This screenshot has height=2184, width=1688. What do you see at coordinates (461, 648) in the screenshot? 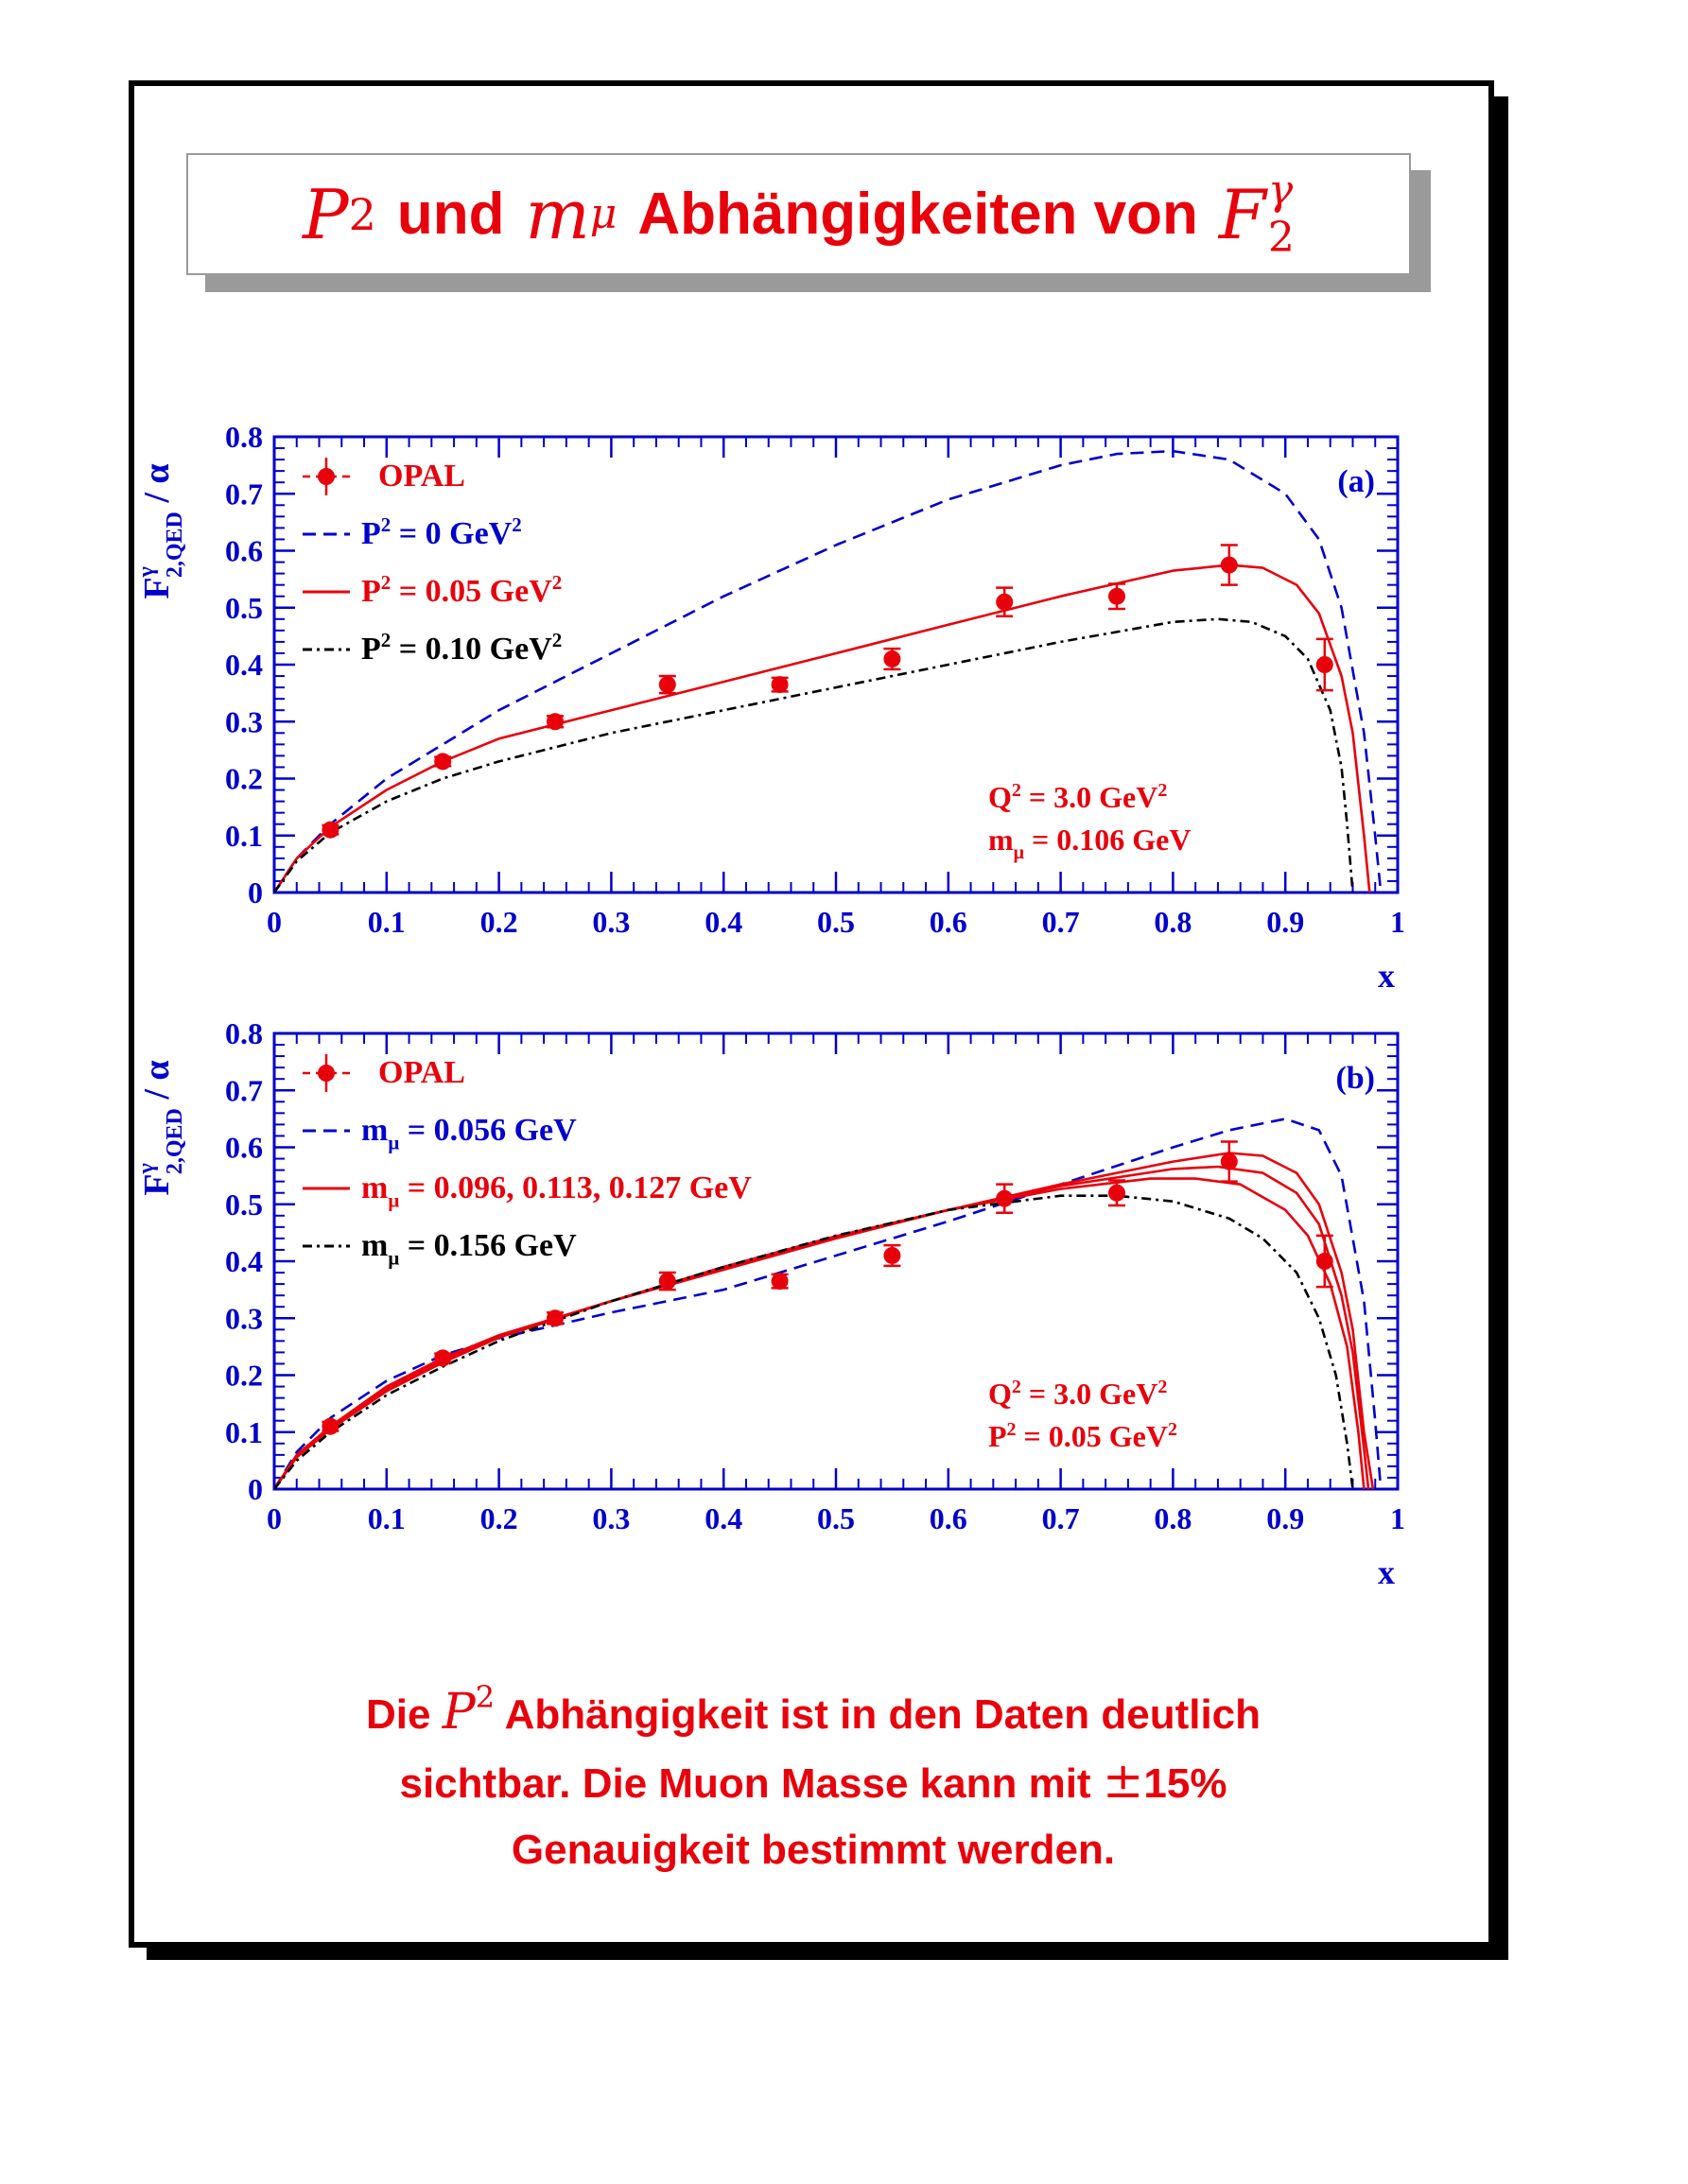
I see `legend-entry-label: P2​ = 0.10 GeV2​` at bounding box center [461, 648].